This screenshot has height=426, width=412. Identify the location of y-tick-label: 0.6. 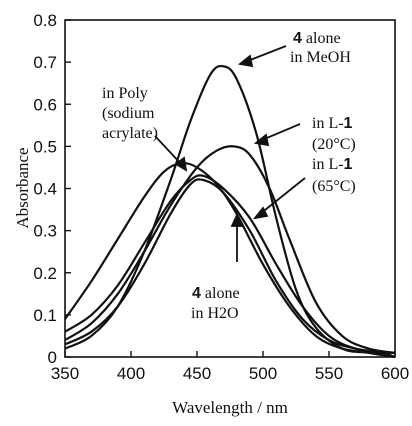
(45, 104).